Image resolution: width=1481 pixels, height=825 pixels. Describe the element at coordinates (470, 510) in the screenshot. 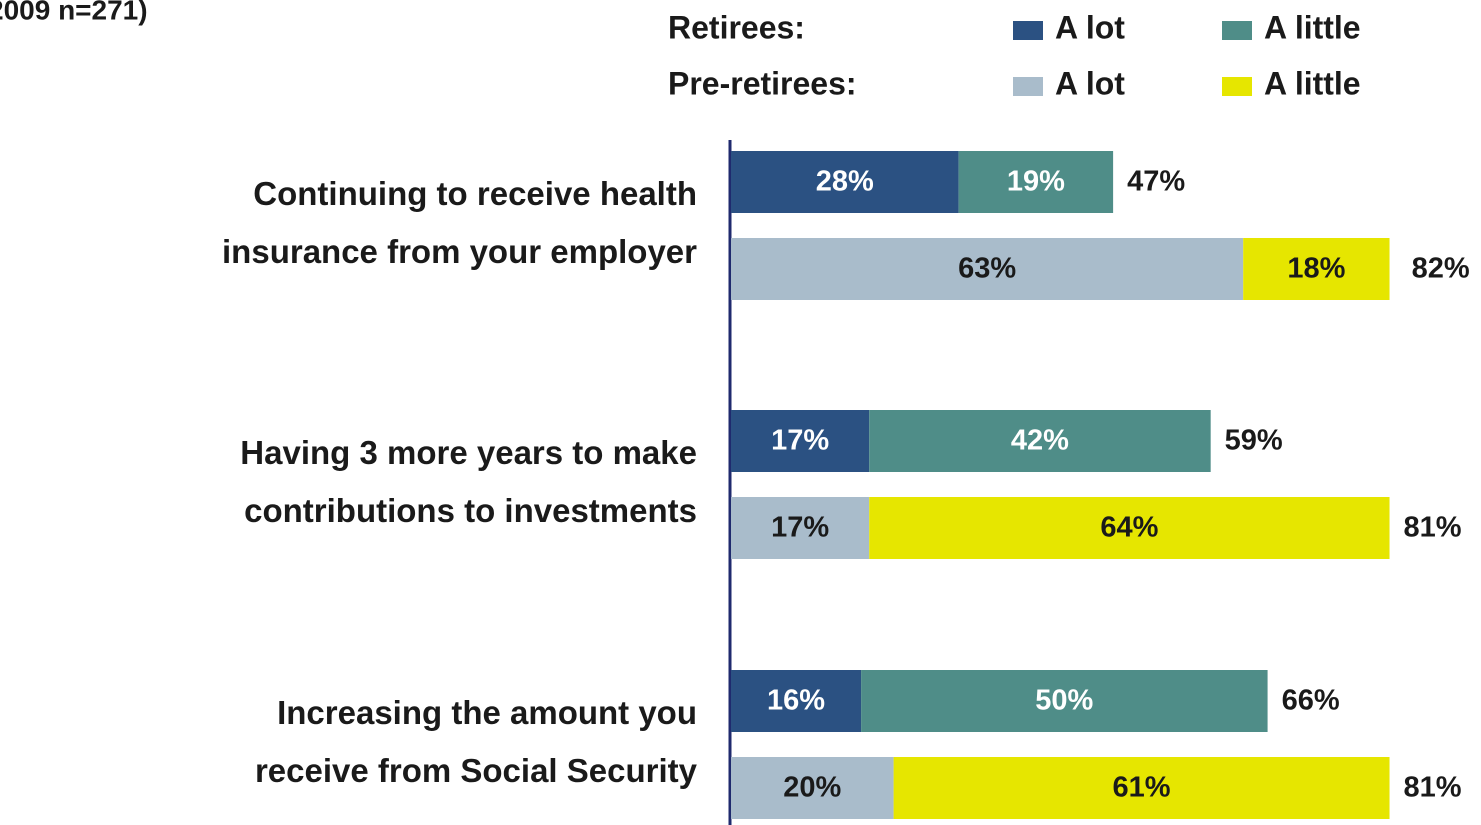

I see `category-label: contributions to investments` at that location.